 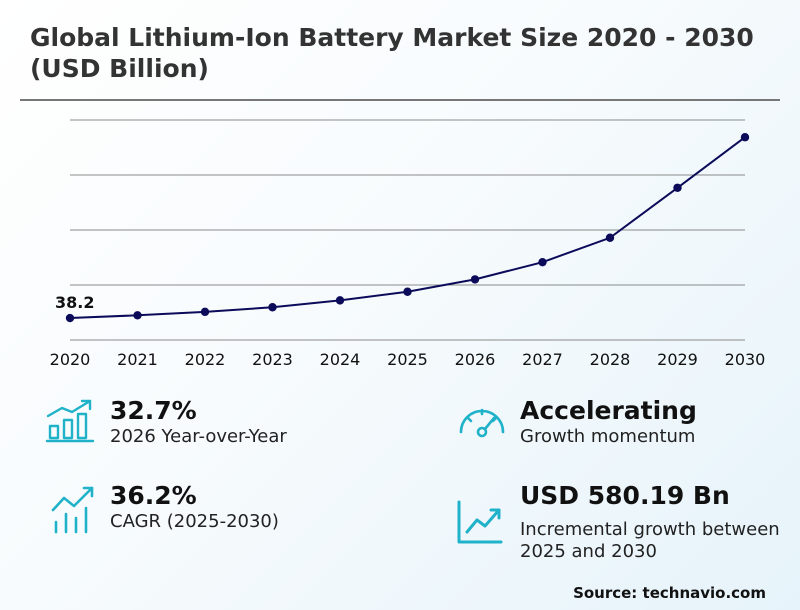 What do you see at coordinates (677, 359) in the screenshot?
I see `x-tick-label: 2029` at bounding box center [677, 359].